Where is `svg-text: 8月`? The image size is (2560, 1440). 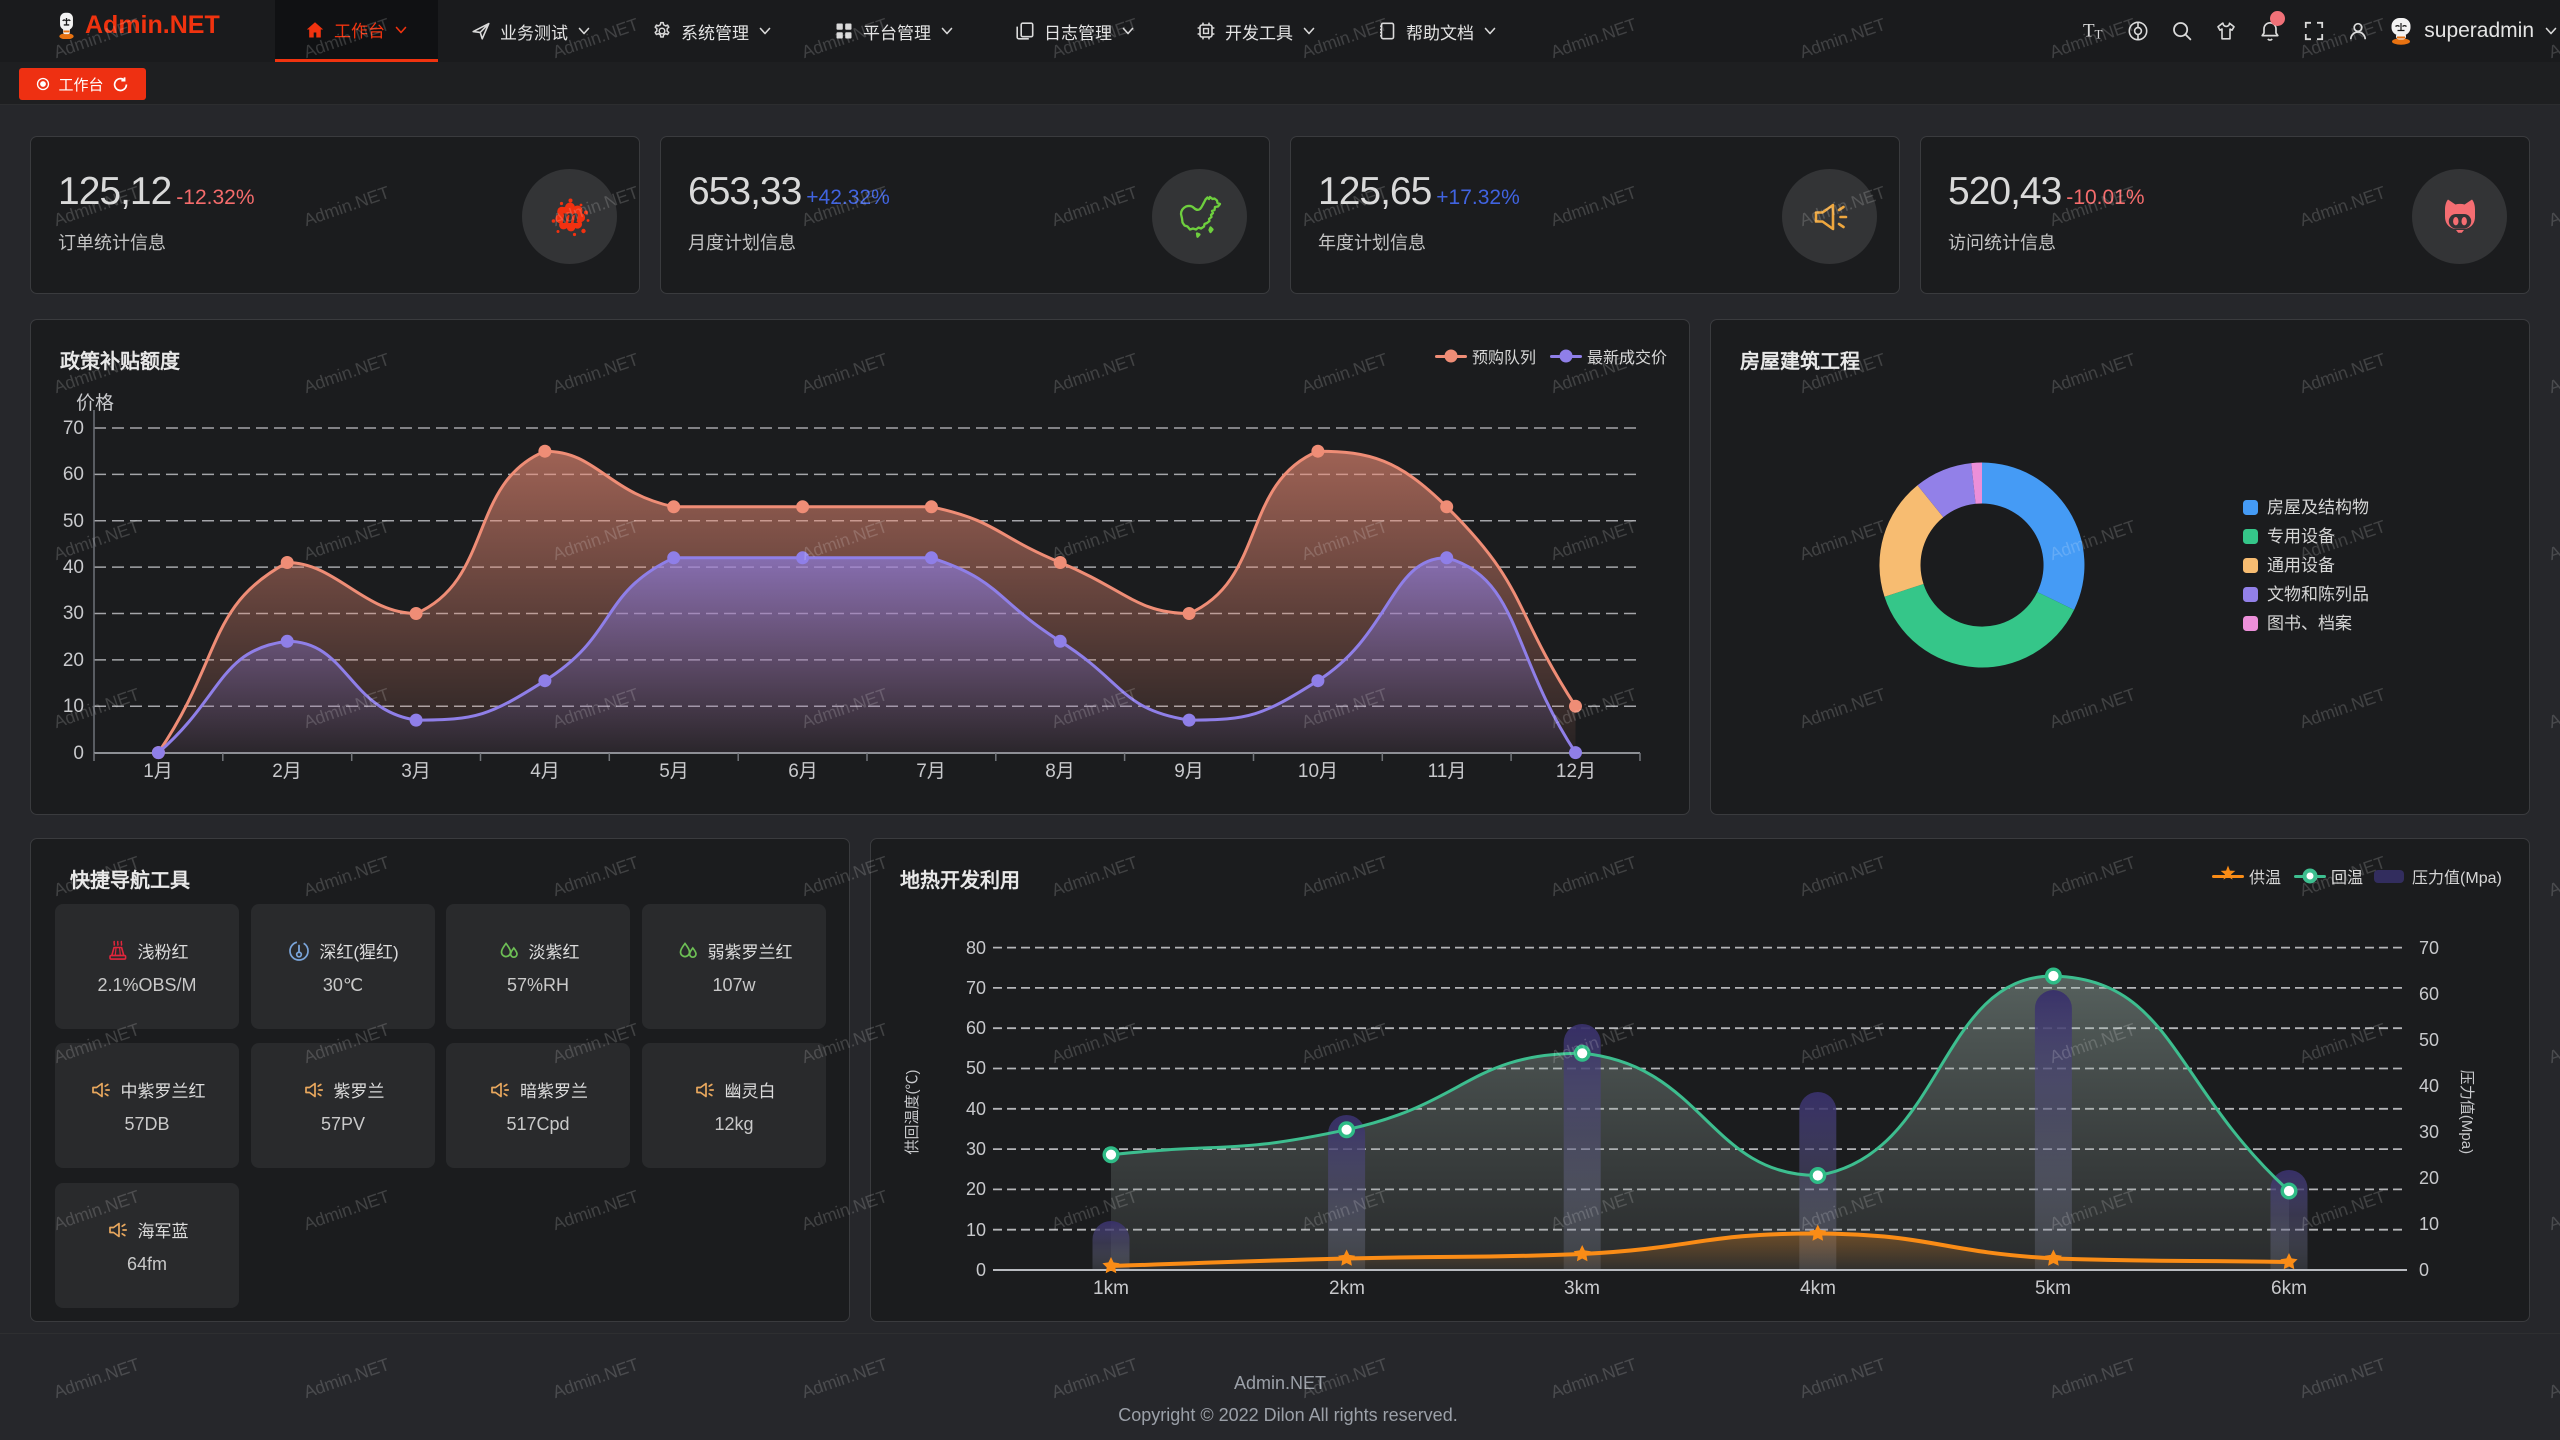
svg-text: 8月 is located at coordinates (1060, 771).